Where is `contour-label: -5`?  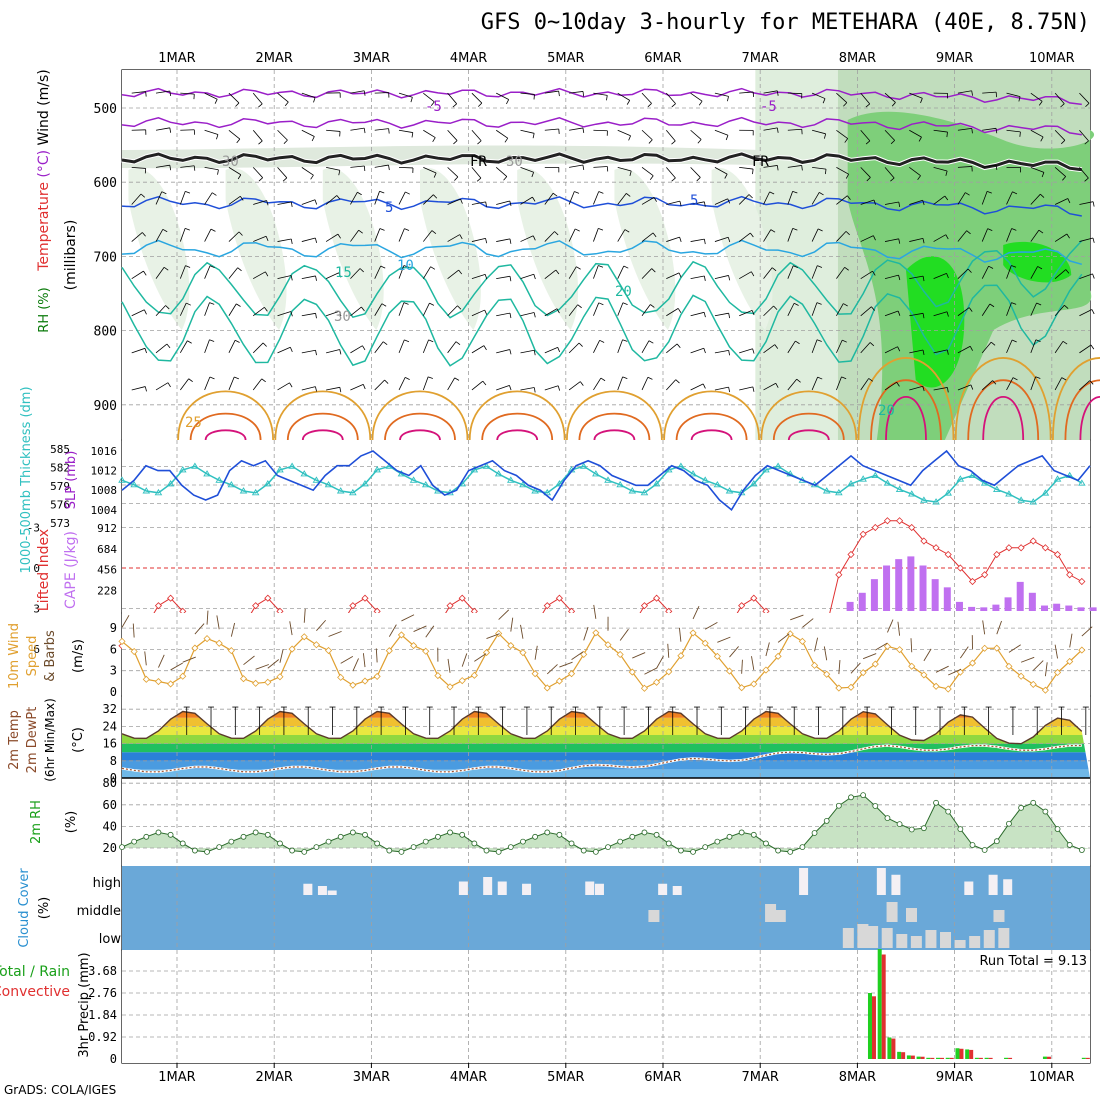 contour-label: -5 is located at coordinates (768, 107).